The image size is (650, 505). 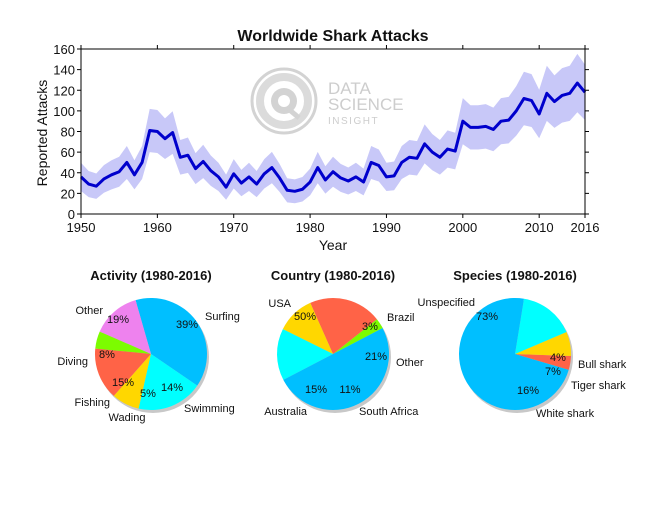 I want to click on y-axis-label: Reported Attacks, so click(x=42, y=133).